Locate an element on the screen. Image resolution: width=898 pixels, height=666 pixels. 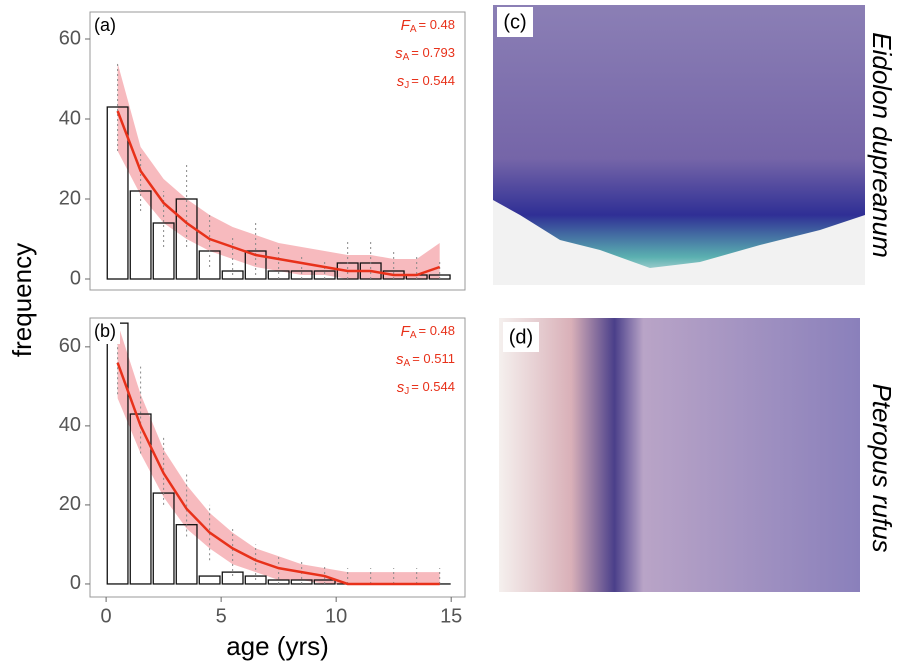
panel-label: (a) is located at coordinates (105, 25).